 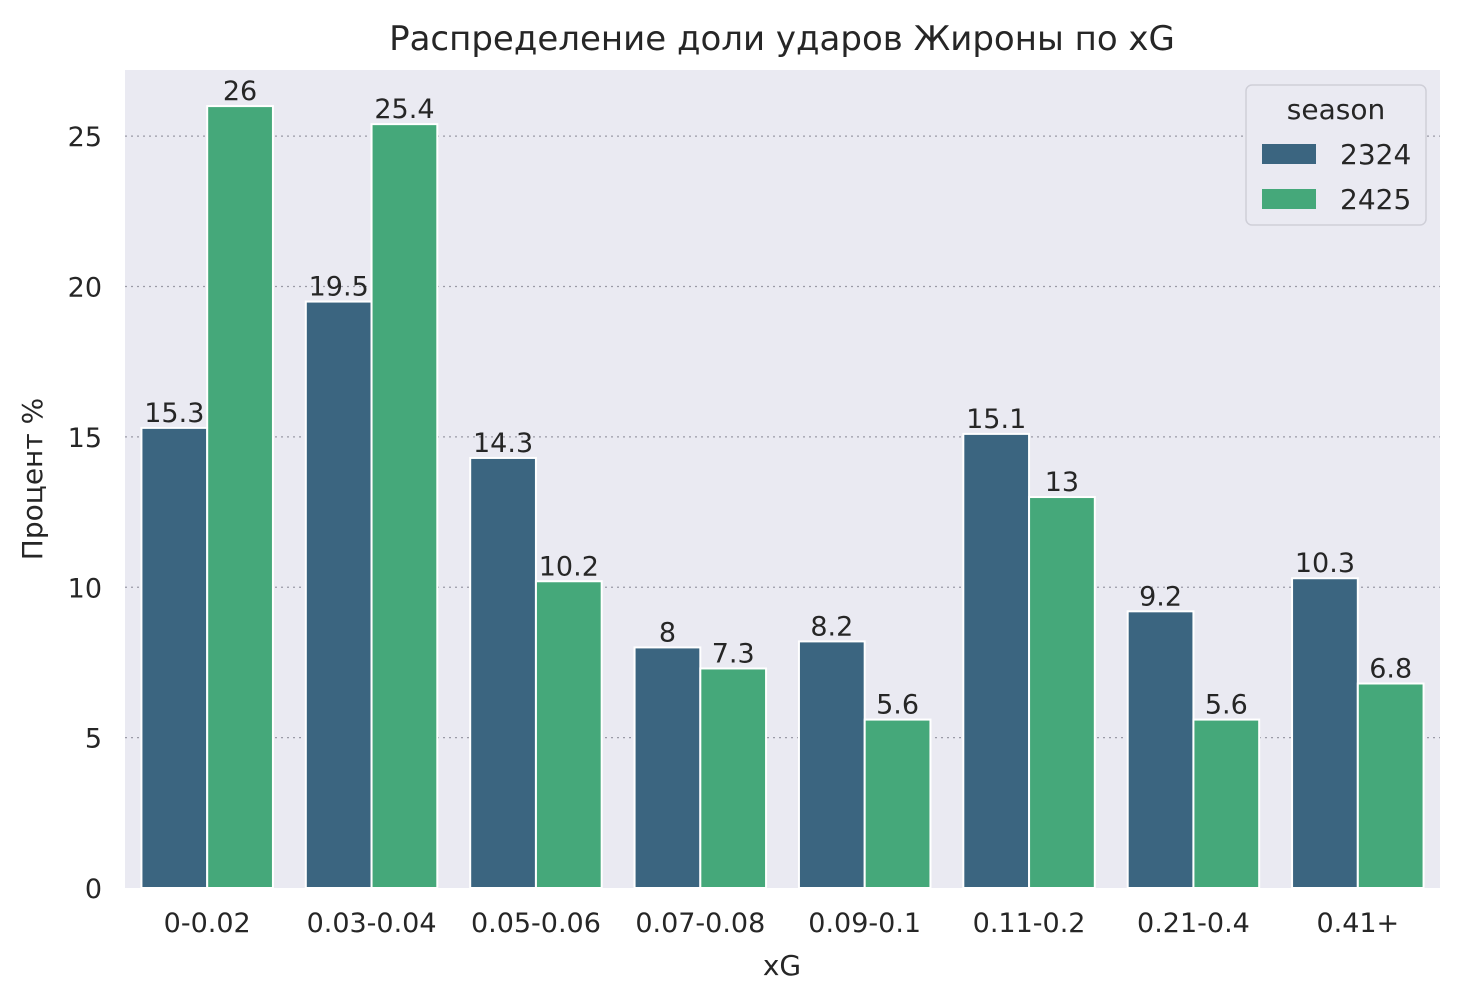 What do you see at coordinates (1226, 804) in the screenshot?
I see `bar-2425-0.21-0.4` at bounding box center [1226, 804].